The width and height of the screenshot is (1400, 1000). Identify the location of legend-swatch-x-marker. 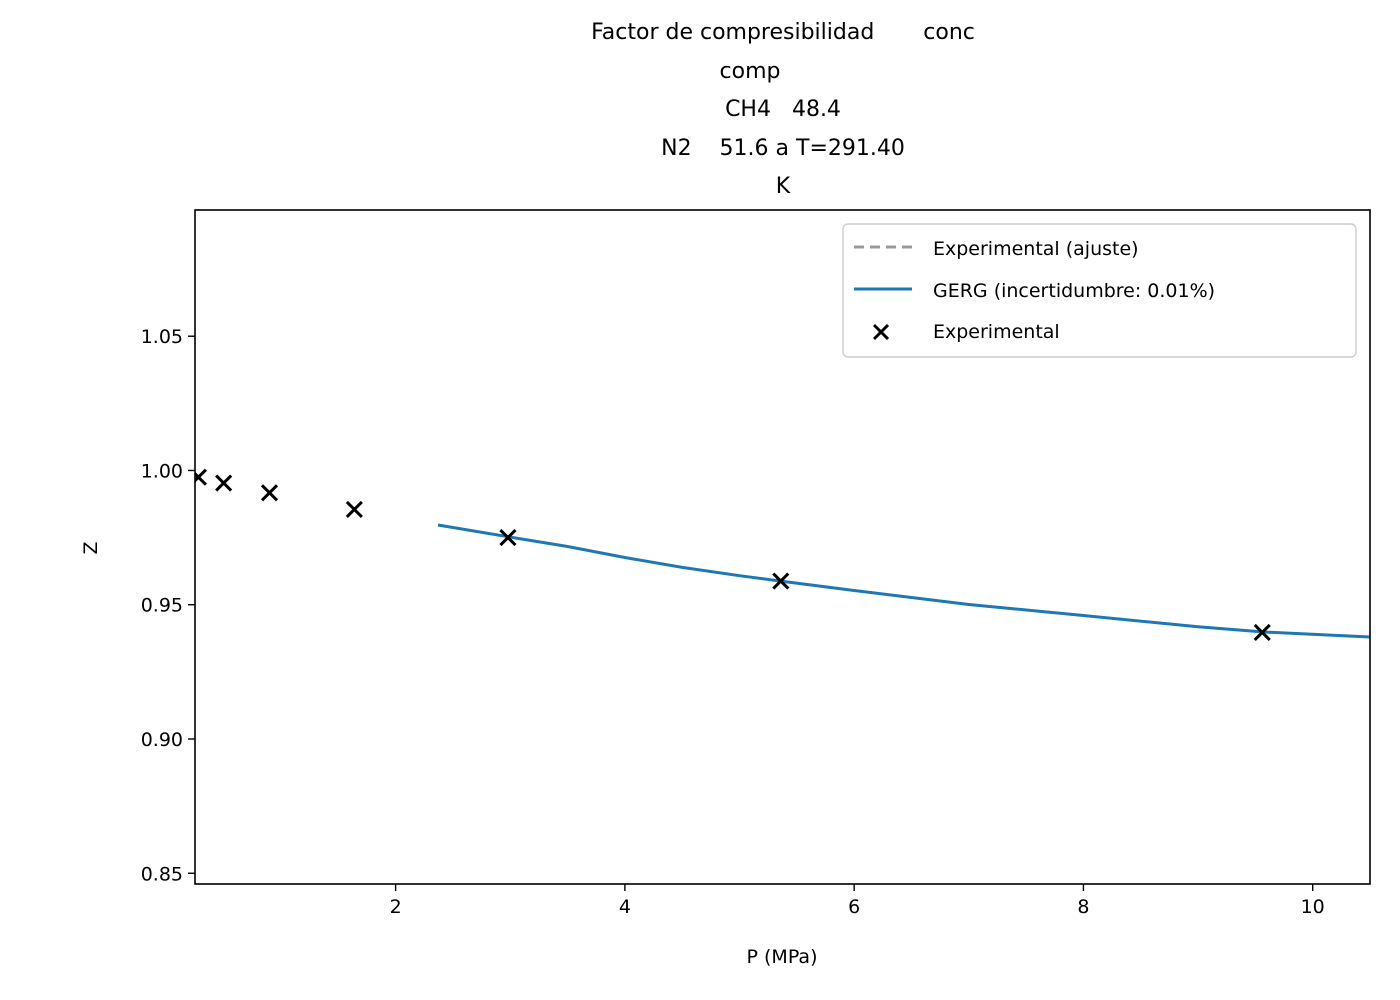
(881, 332).